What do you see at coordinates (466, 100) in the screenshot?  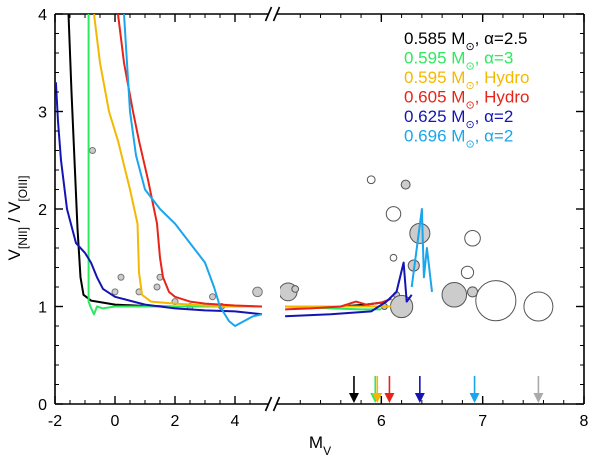 I see `legend-entry: 0.605 M⊙, Hydro` at bounding box center [466, 100].